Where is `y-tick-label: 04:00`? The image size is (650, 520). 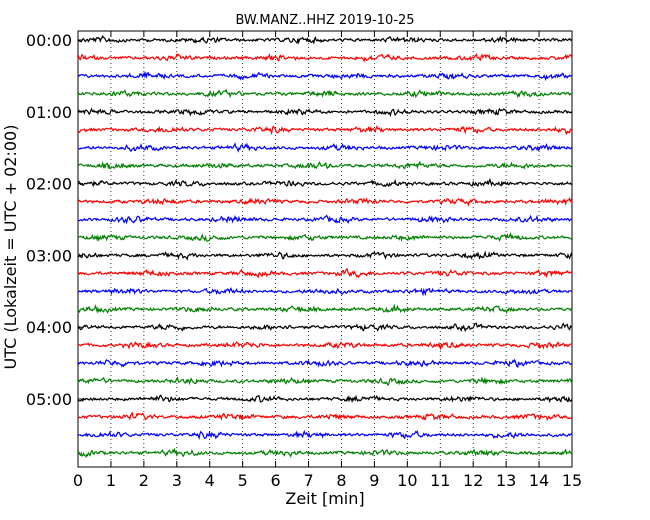 y-tick-label: 04:00 is located at coordinates (49, 327).